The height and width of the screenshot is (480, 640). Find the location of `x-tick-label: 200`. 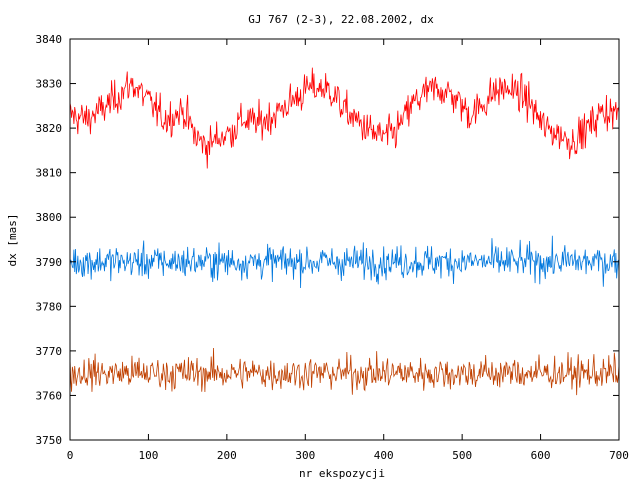

x-tick-label: 200 is located at coordinates (227, 455).